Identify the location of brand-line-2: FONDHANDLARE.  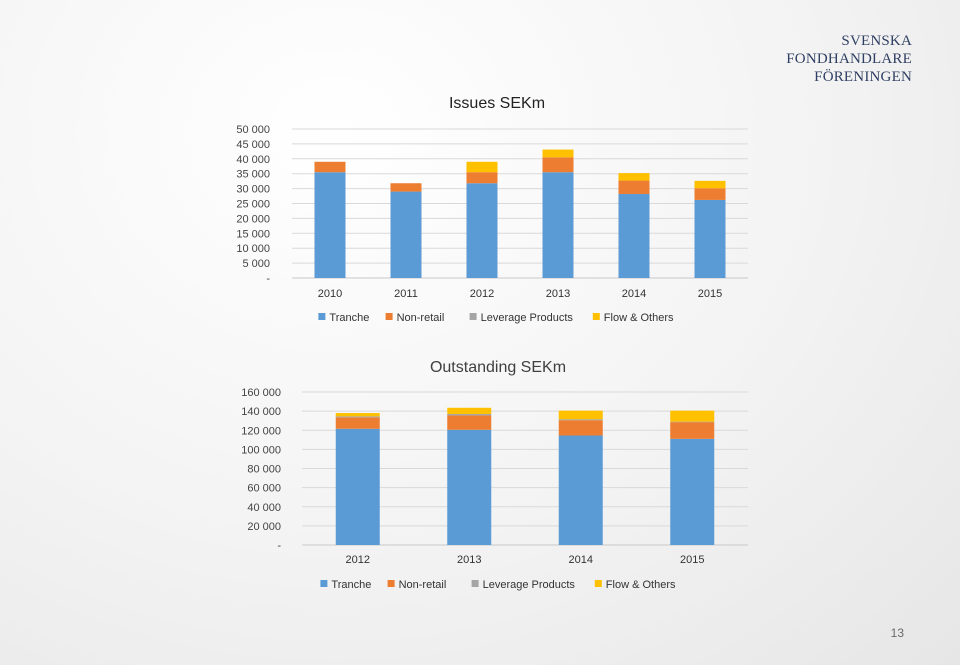
(849, 59).